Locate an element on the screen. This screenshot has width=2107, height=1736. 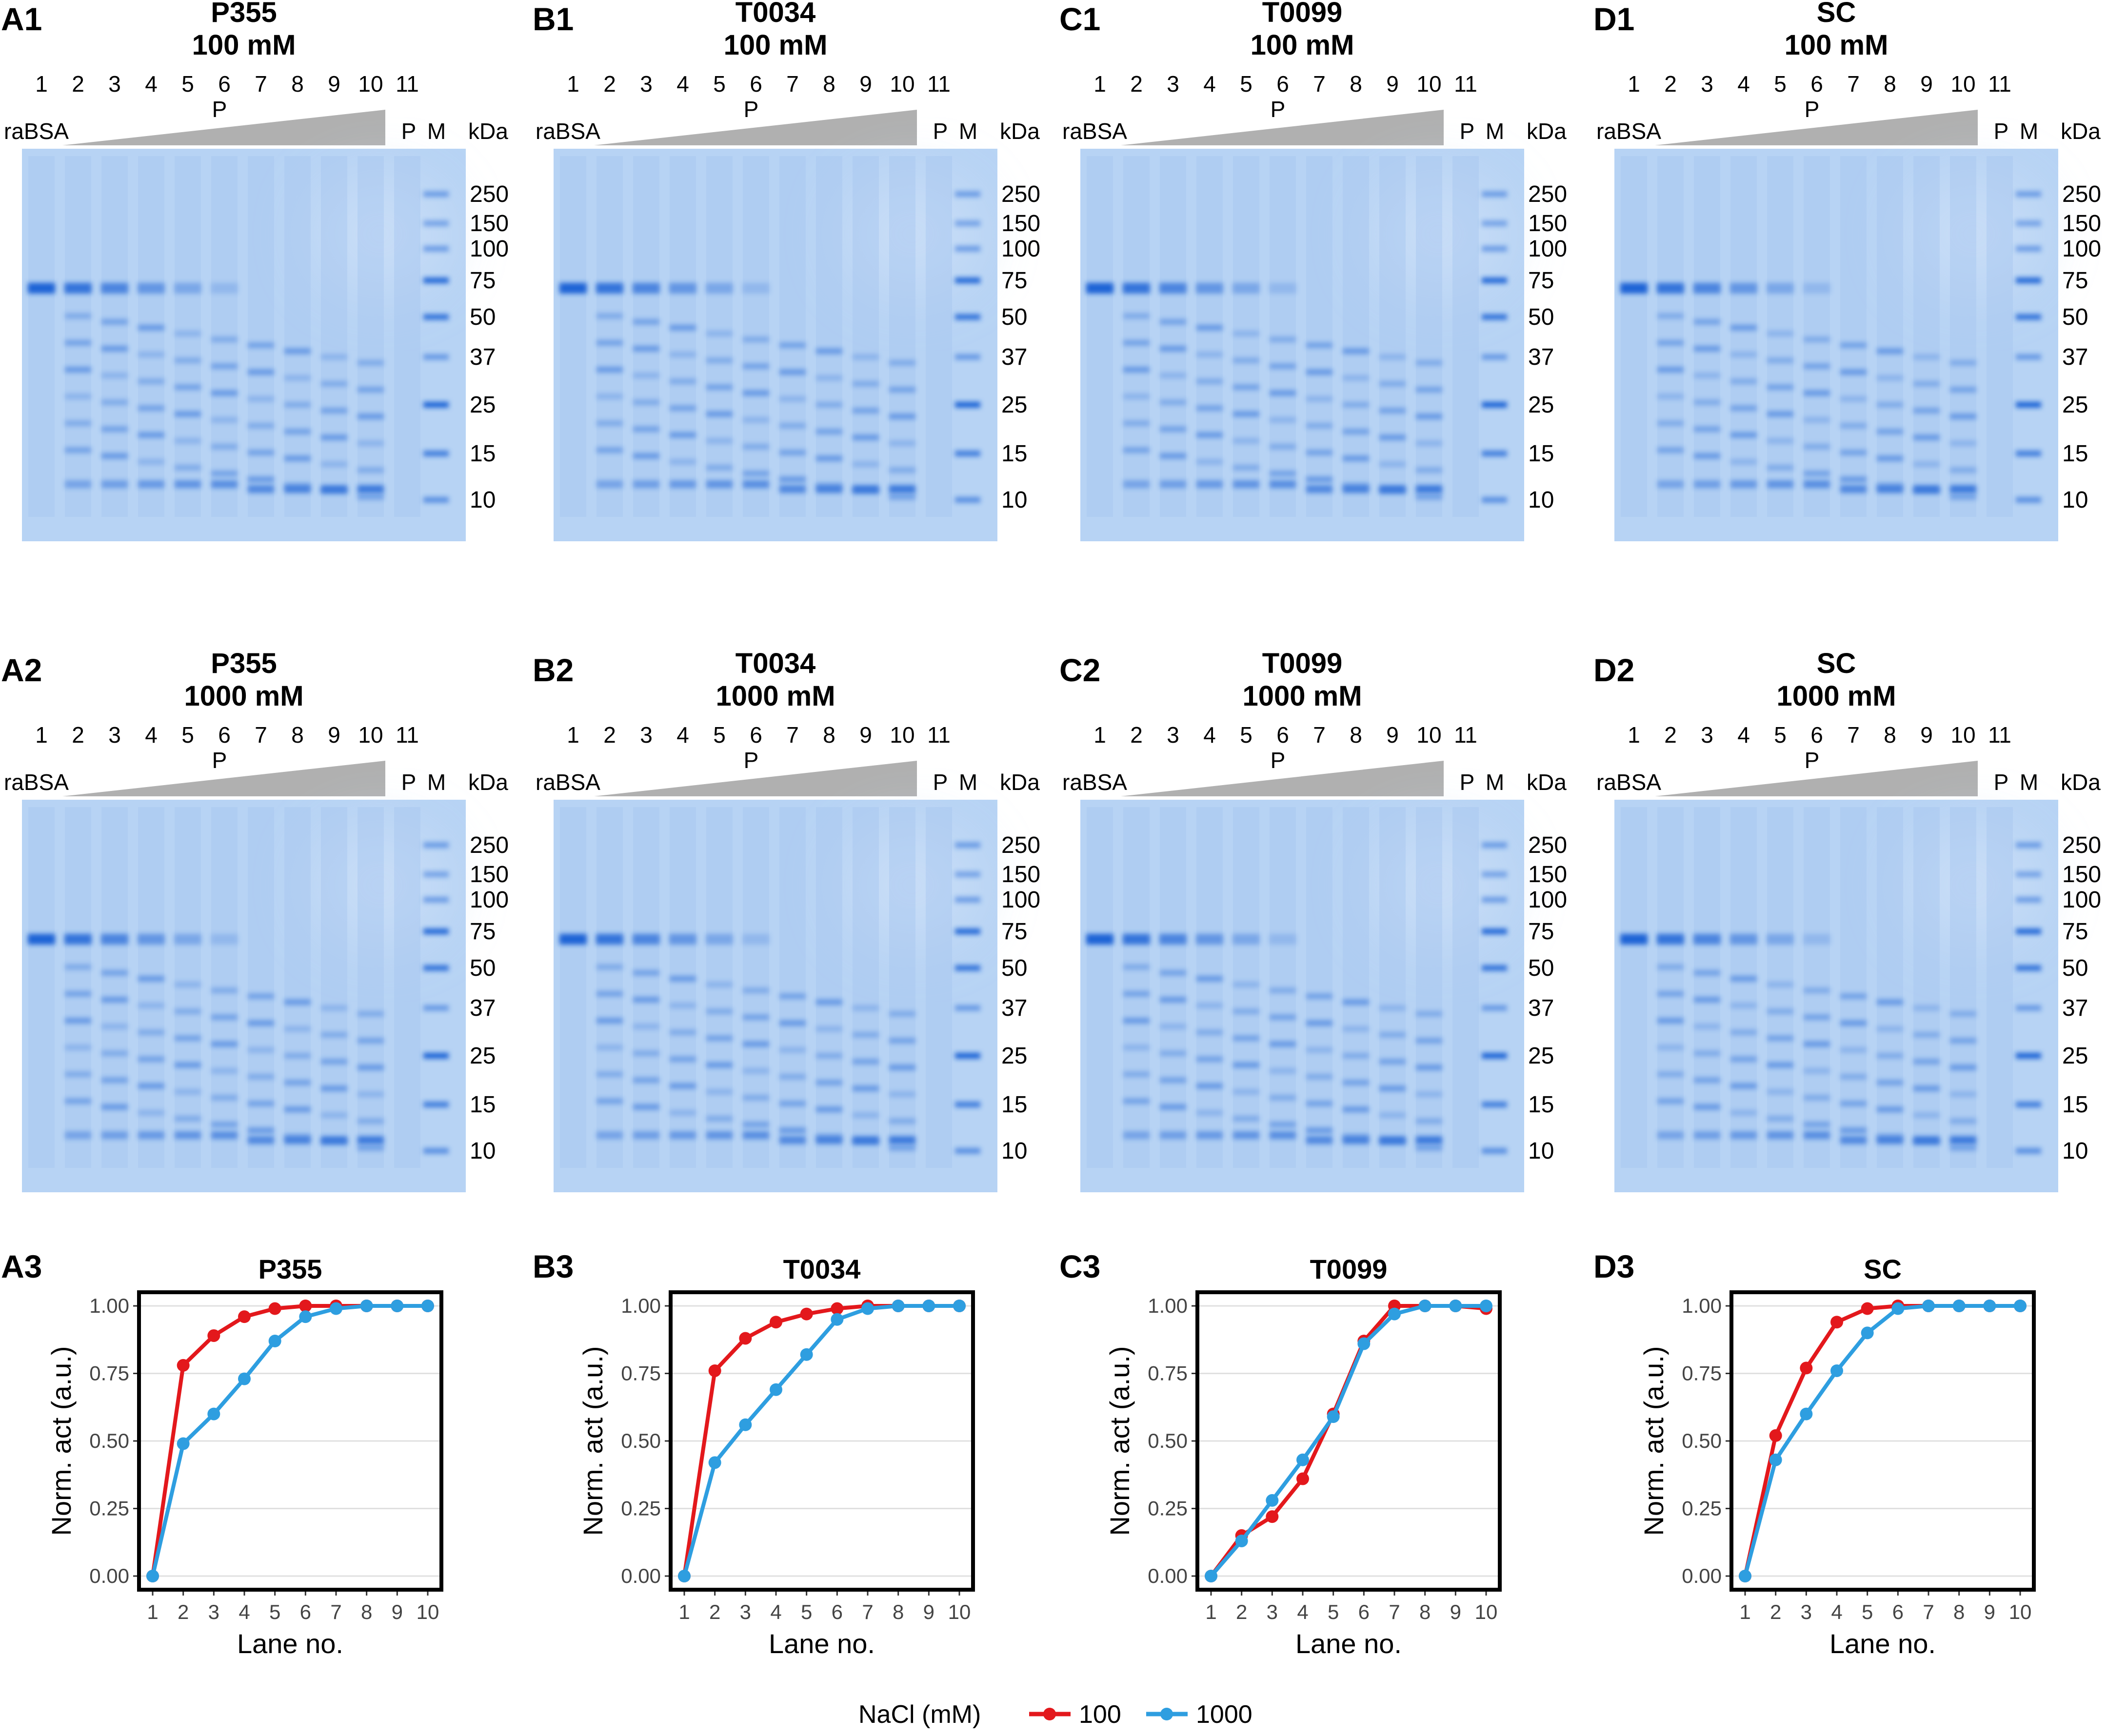
gel-title-salt: 1000 mM is located at coordinates (1302, 696).